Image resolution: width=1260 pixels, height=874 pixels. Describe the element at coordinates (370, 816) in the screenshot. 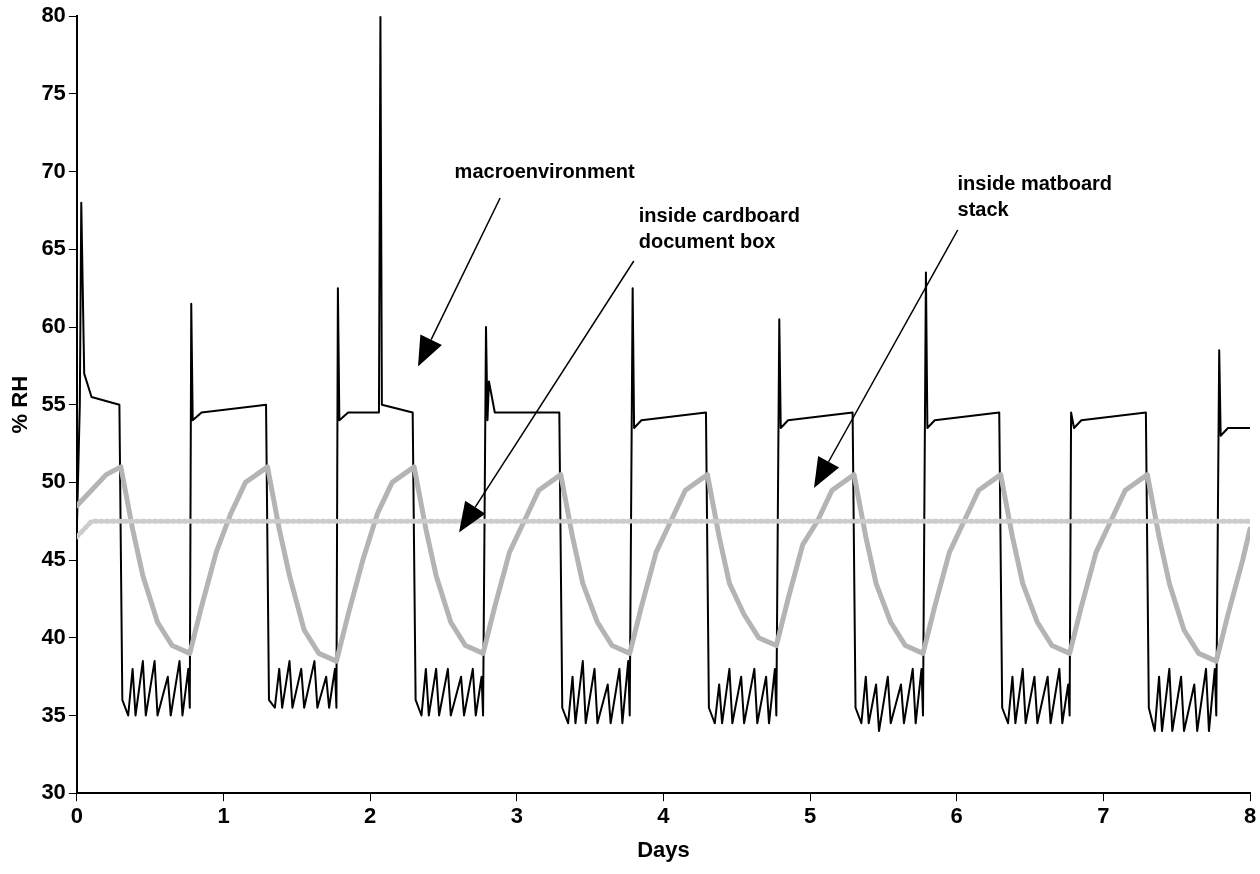

I see `x-tick-label: 2` at that location.